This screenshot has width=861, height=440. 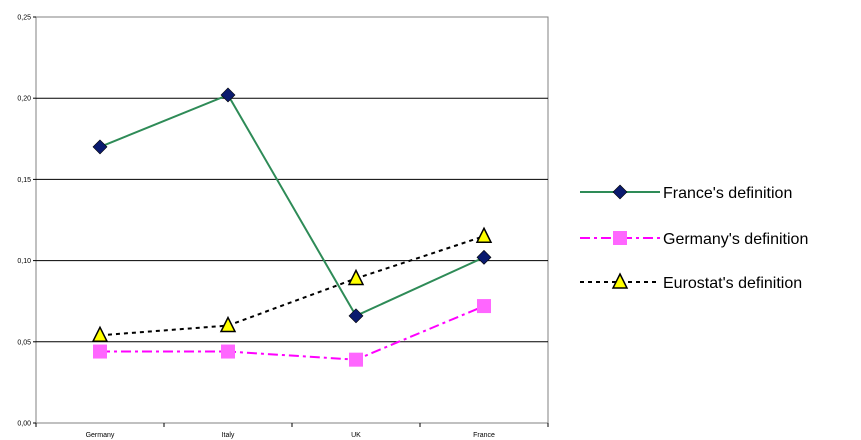 I want to click on y-tick-label: 0,05, so click(x=24, y=342).